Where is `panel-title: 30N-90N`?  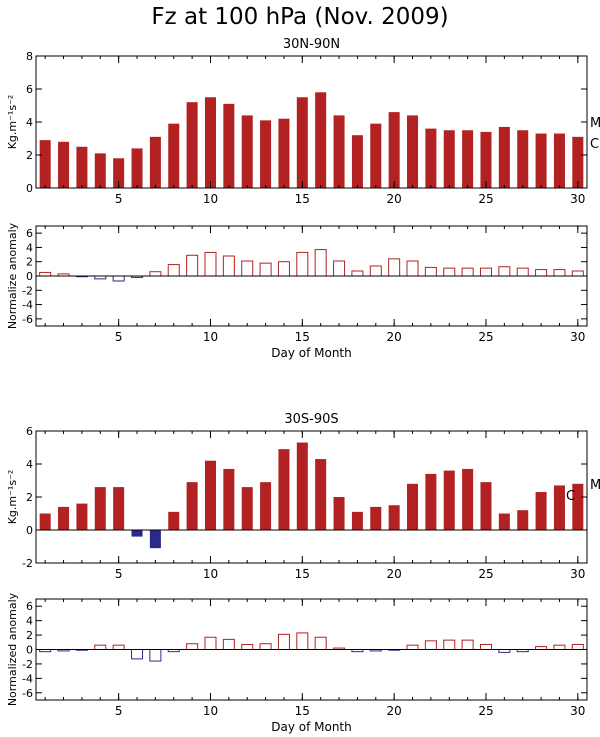 panel-title: 30N-90N is located at coordinates (311, 44).